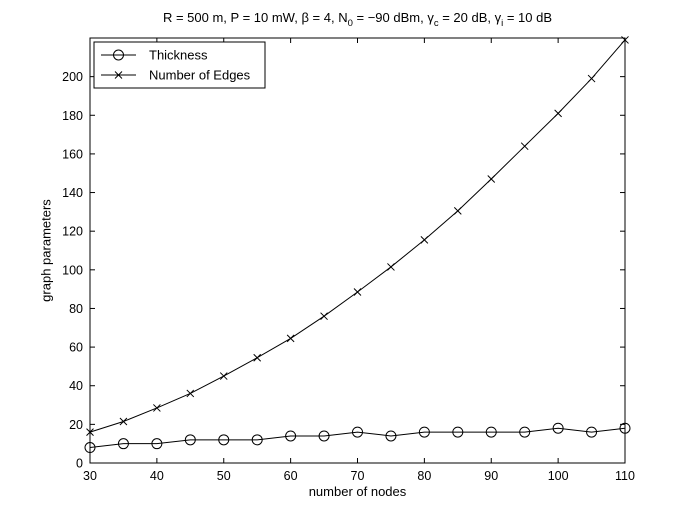 The height and width of the screenshot is (521, 692). What do you see at coordinates (200, 75) in the screenshot?
I see `legend-label: Number of Edges` at bounding box center [200, 75].